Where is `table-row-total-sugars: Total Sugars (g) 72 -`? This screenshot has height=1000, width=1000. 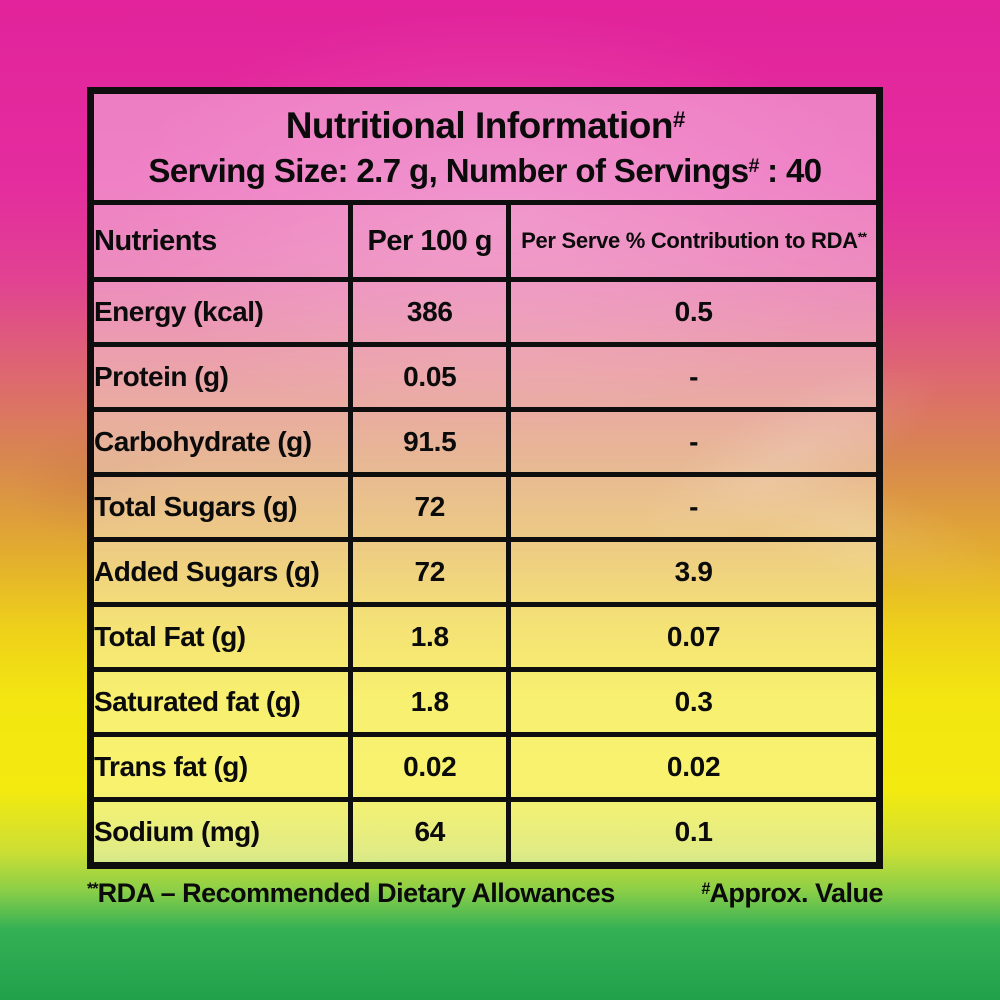 table-row-total-sugars: Total Sugars (g) 72 - is located at coordinates (484, 507).